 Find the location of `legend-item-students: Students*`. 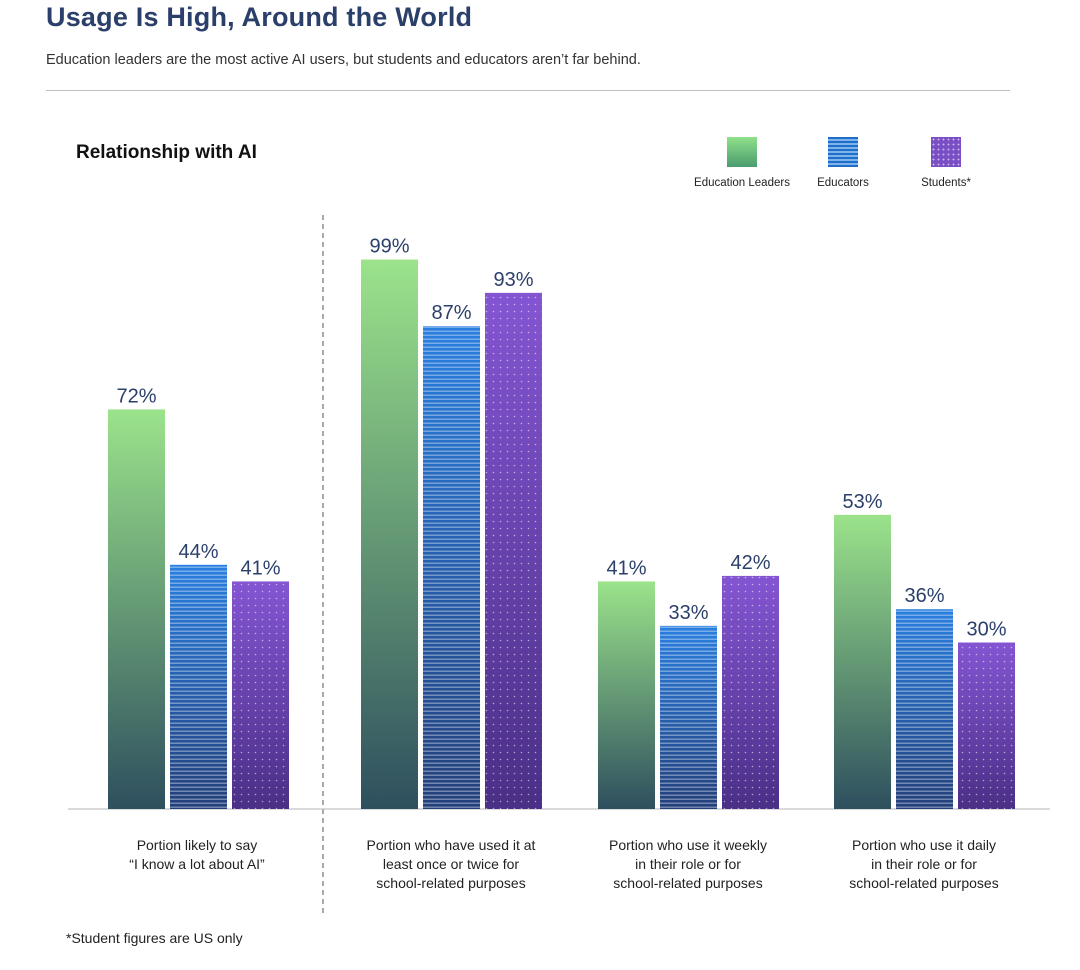

legend-item-students: Students* is located at coordinates (946, 163).